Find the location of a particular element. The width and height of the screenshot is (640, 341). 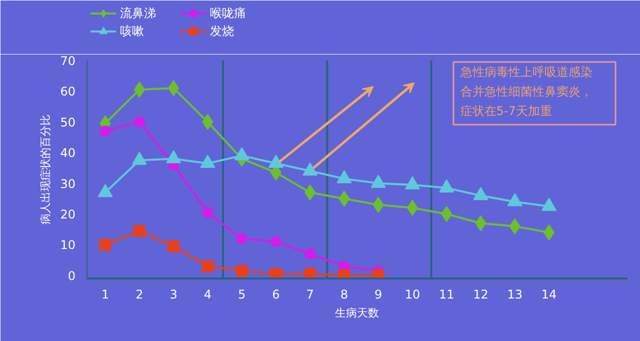

y-tick-label: 50 is located at coordinates (68, 122).